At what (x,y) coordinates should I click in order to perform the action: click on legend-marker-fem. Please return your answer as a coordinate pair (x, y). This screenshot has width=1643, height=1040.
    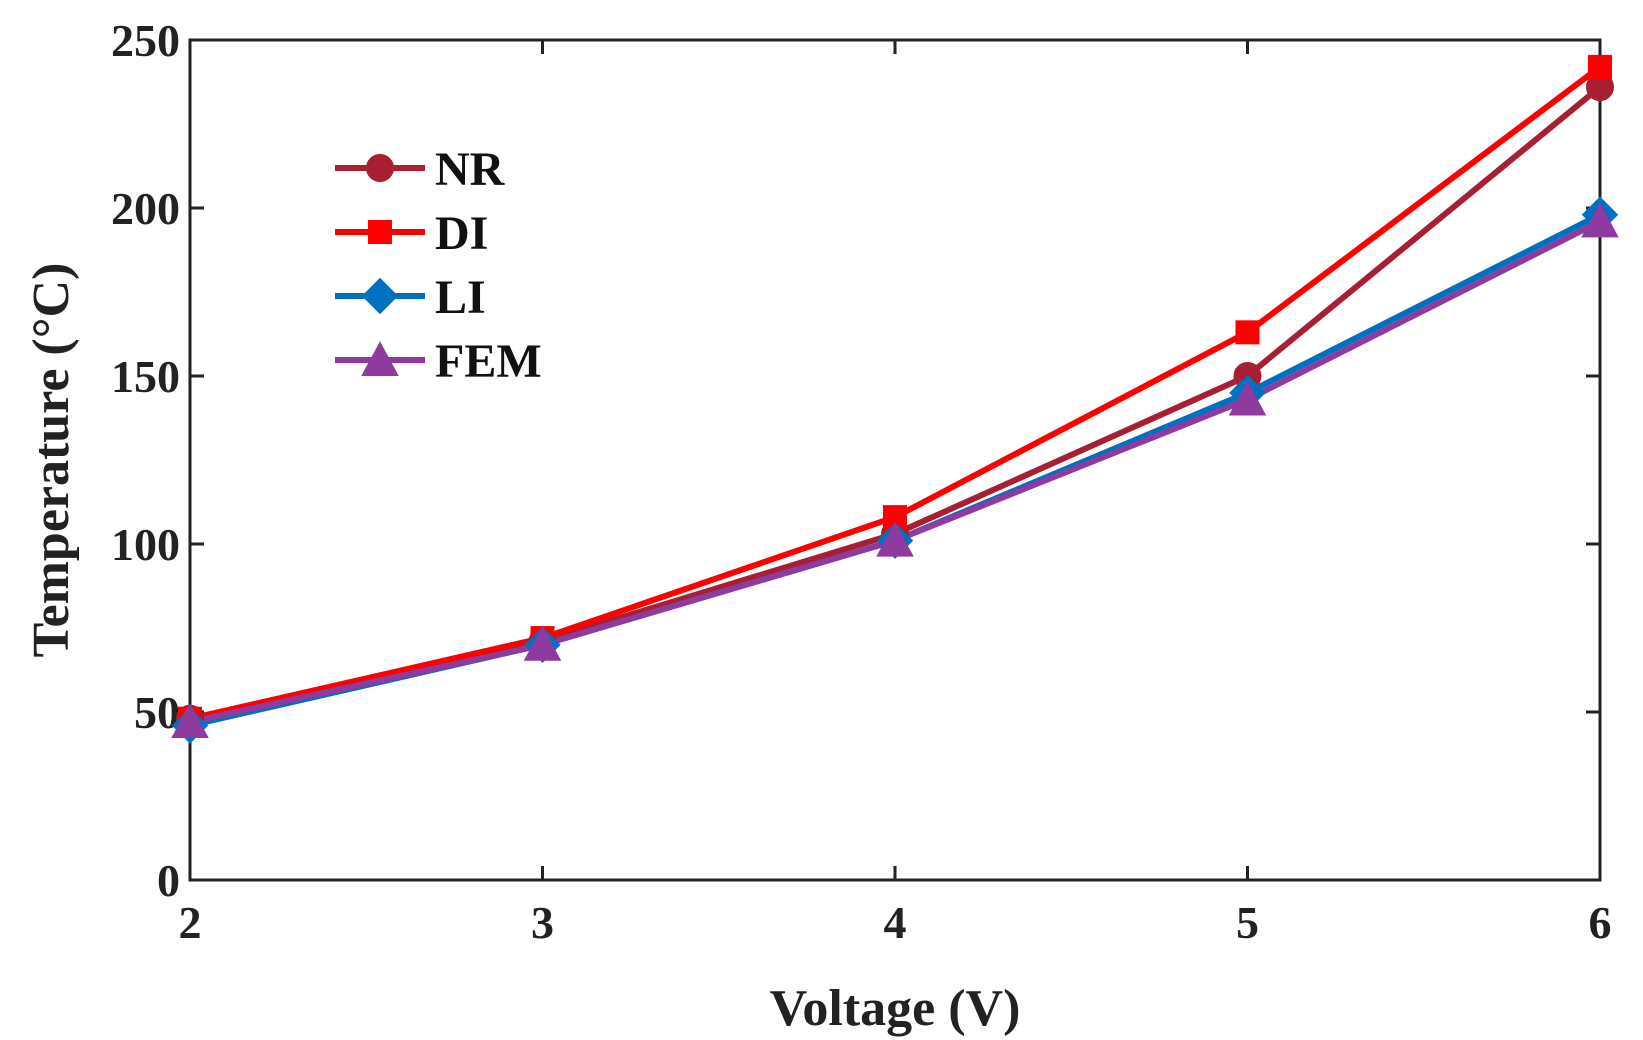
    Looking at the image, I should click on (380, 358).